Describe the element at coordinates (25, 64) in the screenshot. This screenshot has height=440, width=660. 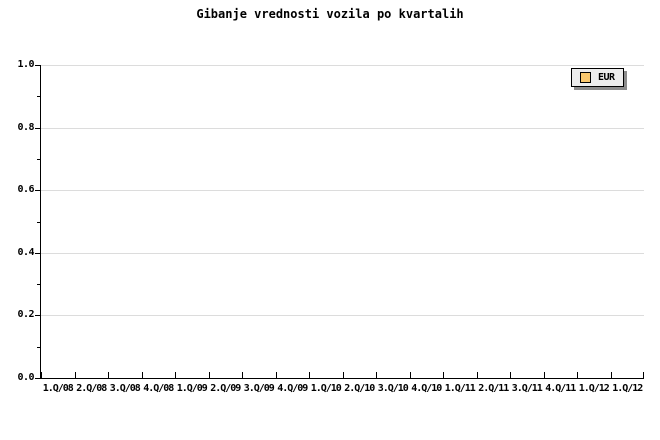
I see `y-tick-label: 1.0` at that location.